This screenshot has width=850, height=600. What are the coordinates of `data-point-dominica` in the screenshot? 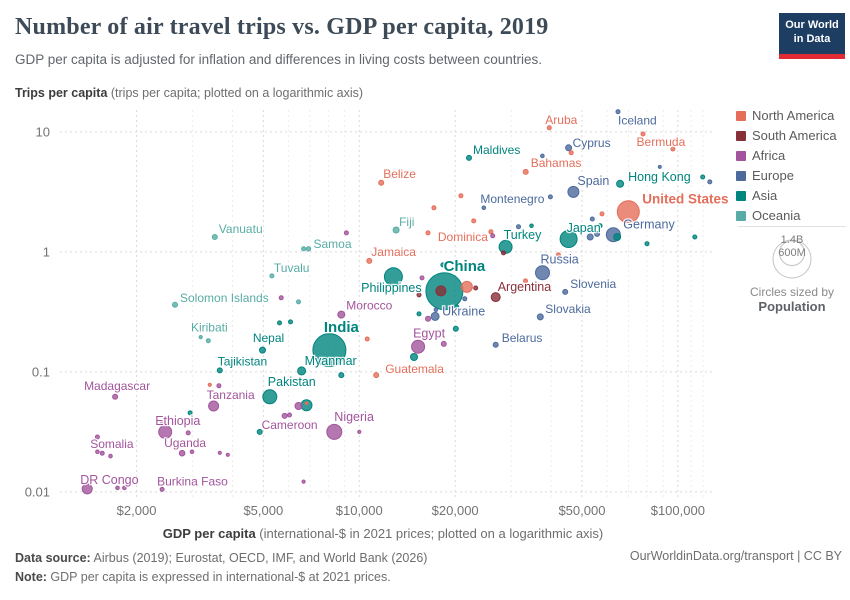 It's located at (491, 232).